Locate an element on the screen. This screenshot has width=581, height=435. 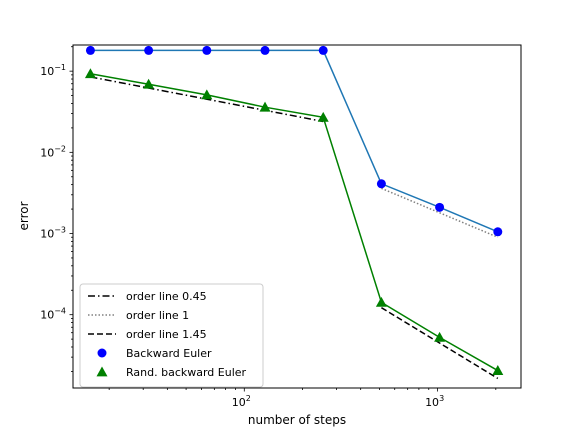
y-tick-label: 10⁻⁴ is located at coordinates (53, 314).